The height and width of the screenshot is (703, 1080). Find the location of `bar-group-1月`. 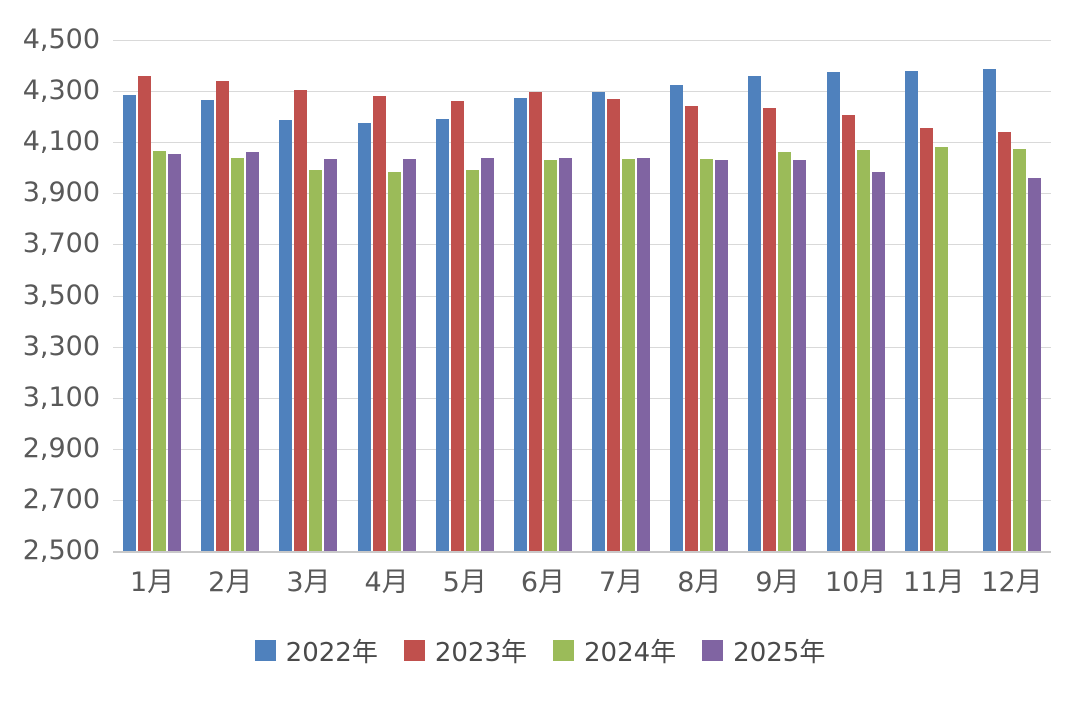

bar-group-1月 is located at coordinates (152, 295).